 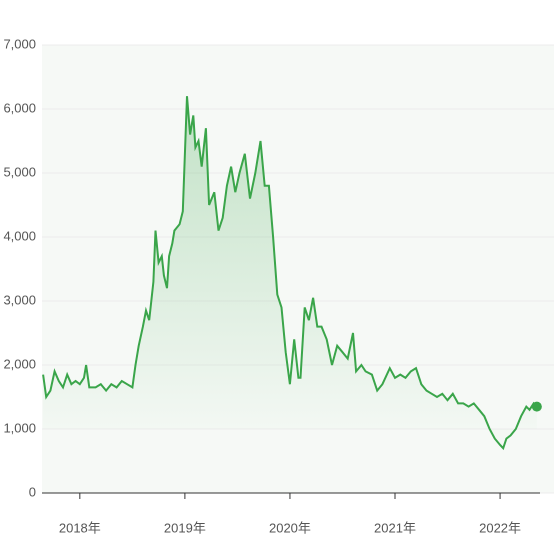 What do you see at coordinates (19, 107) in the screenshot?
I see `y-tick-label: 6,000` at bounding box center [19, 107].